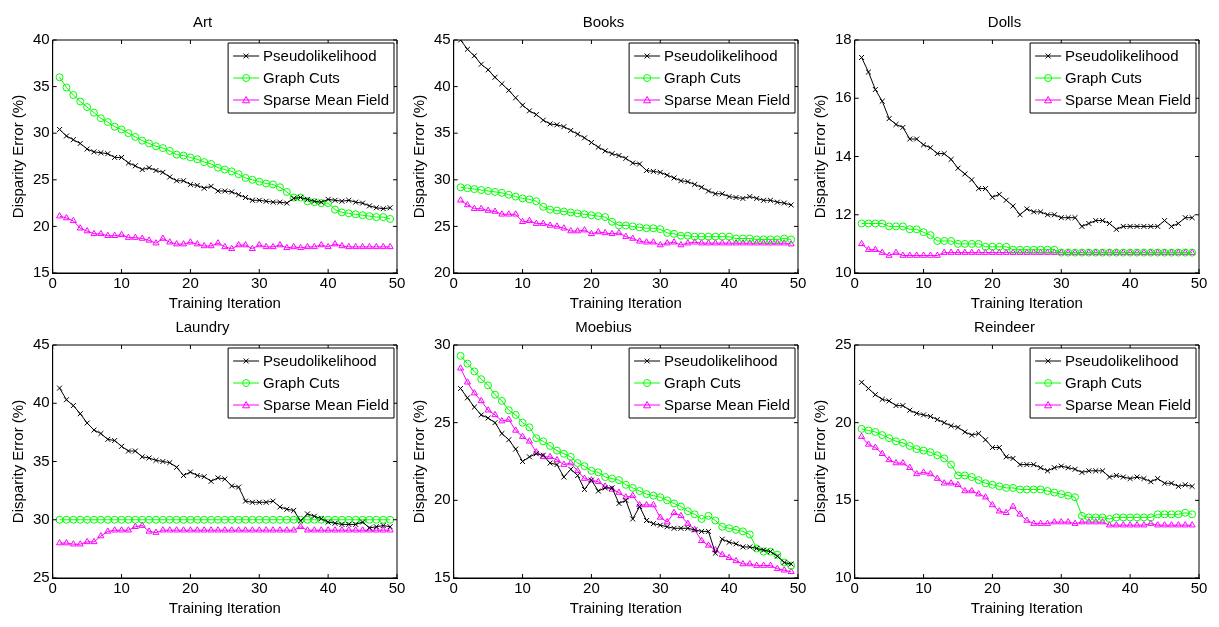 The height and width of the screenshot is (627, 1219). Describe the element at coordinates (843, 213) in the screenshot. I see `y-tick-label: 12` at that location.